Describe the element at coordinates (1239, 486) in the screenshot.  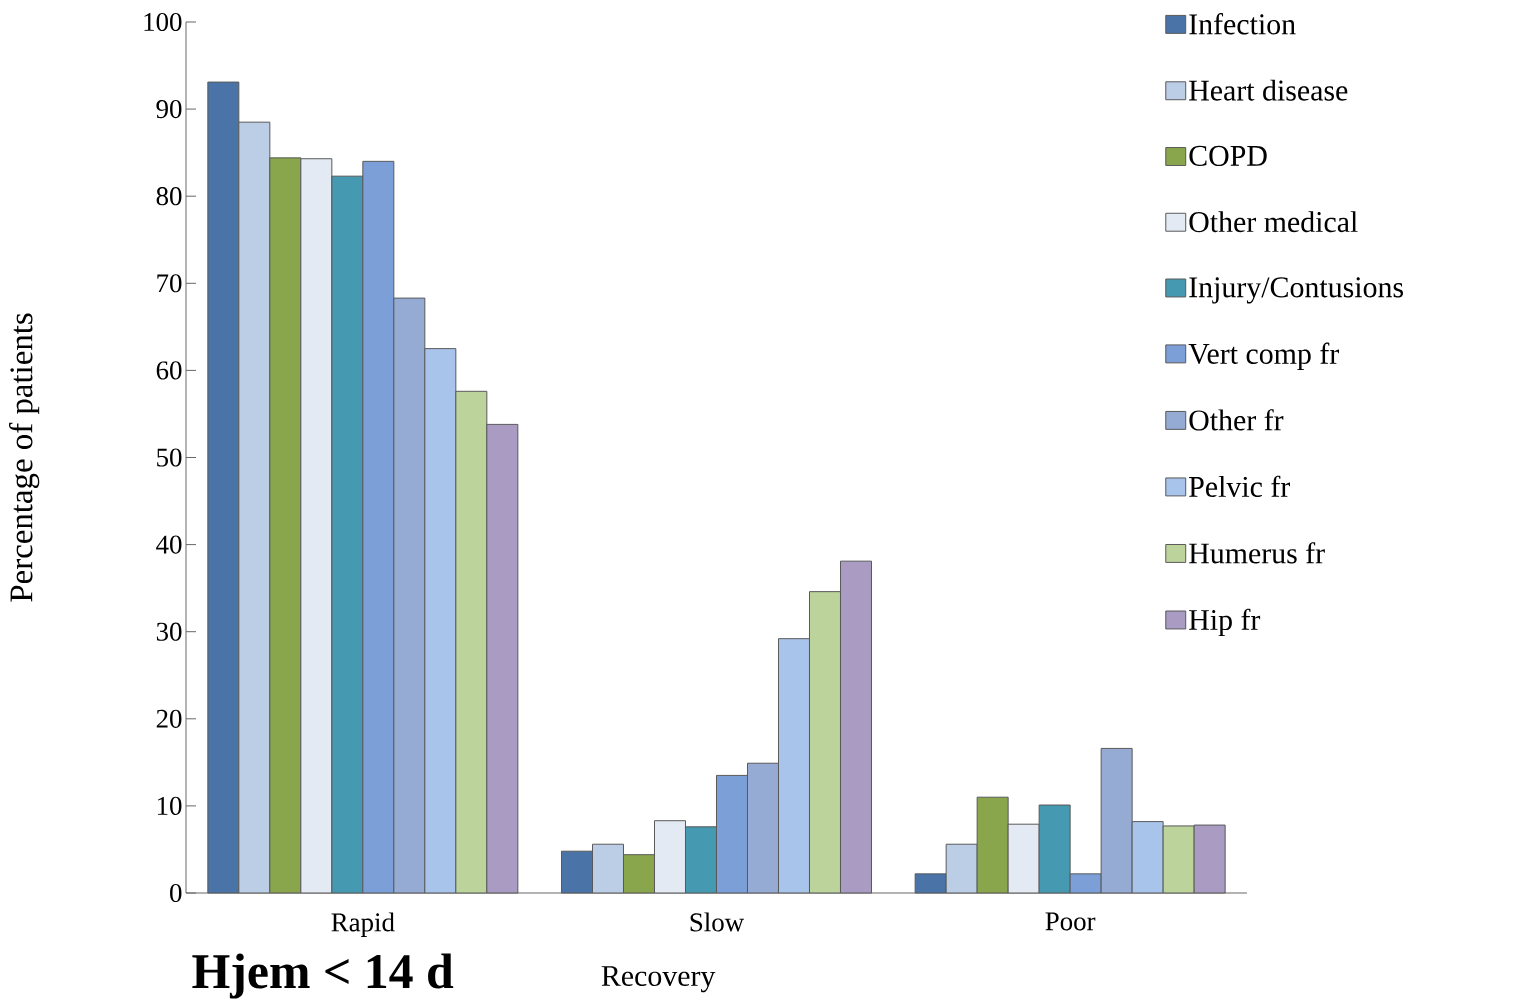
I see `legend-label: Pelvic fr` at that location.